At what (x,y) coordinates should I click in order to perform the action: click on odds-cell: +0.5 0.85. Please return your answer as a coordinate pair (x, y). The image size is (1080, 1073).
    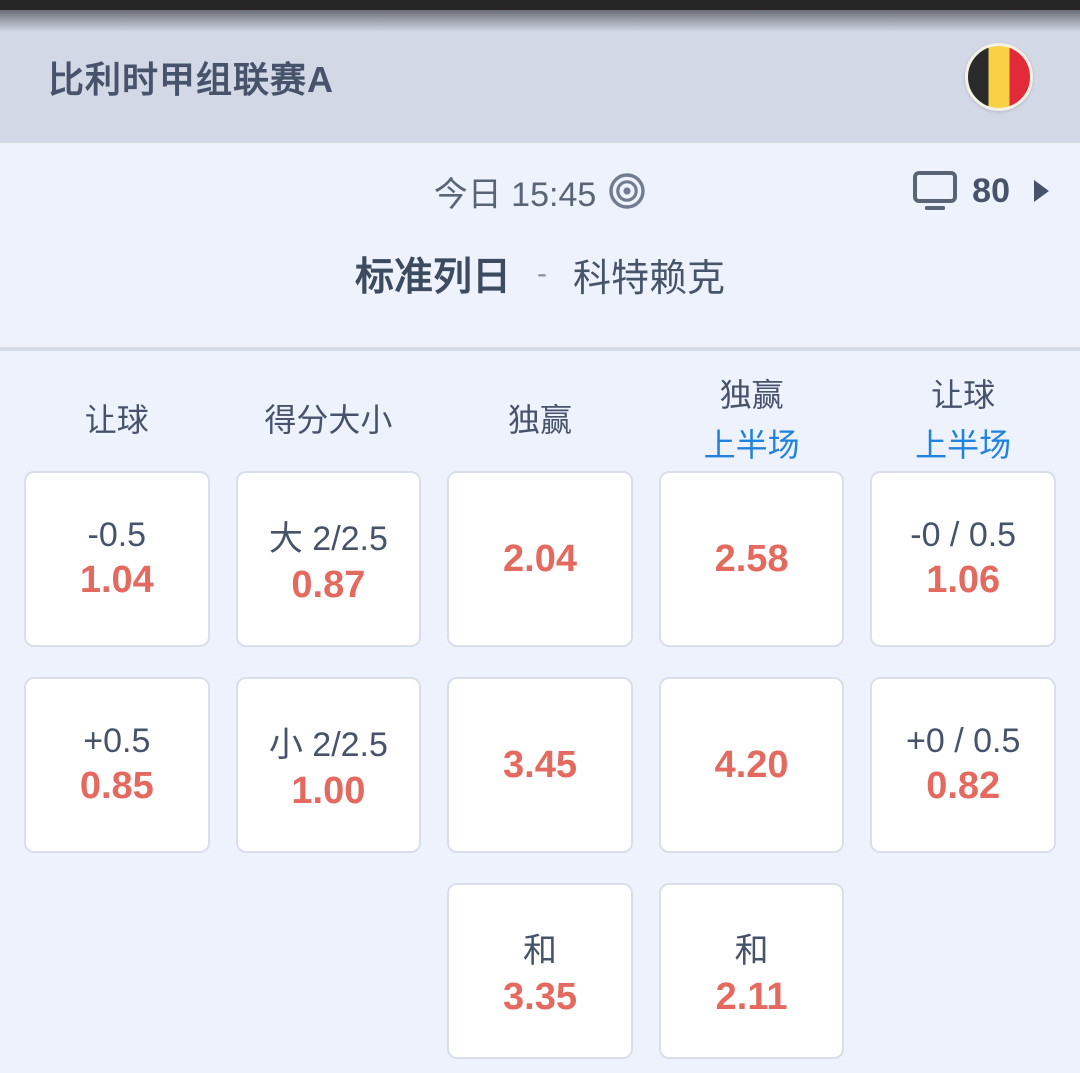
    Looking at the image, I should click on (117, 765).